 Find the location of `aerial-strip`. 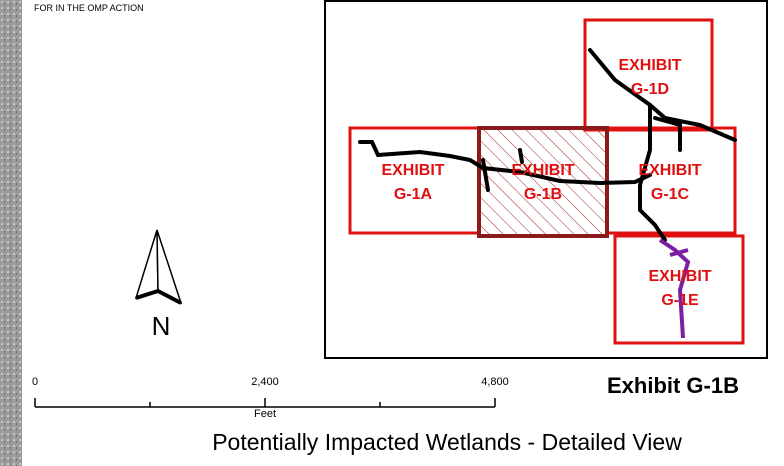

aerial-strip is located at coordinates (11, 233).